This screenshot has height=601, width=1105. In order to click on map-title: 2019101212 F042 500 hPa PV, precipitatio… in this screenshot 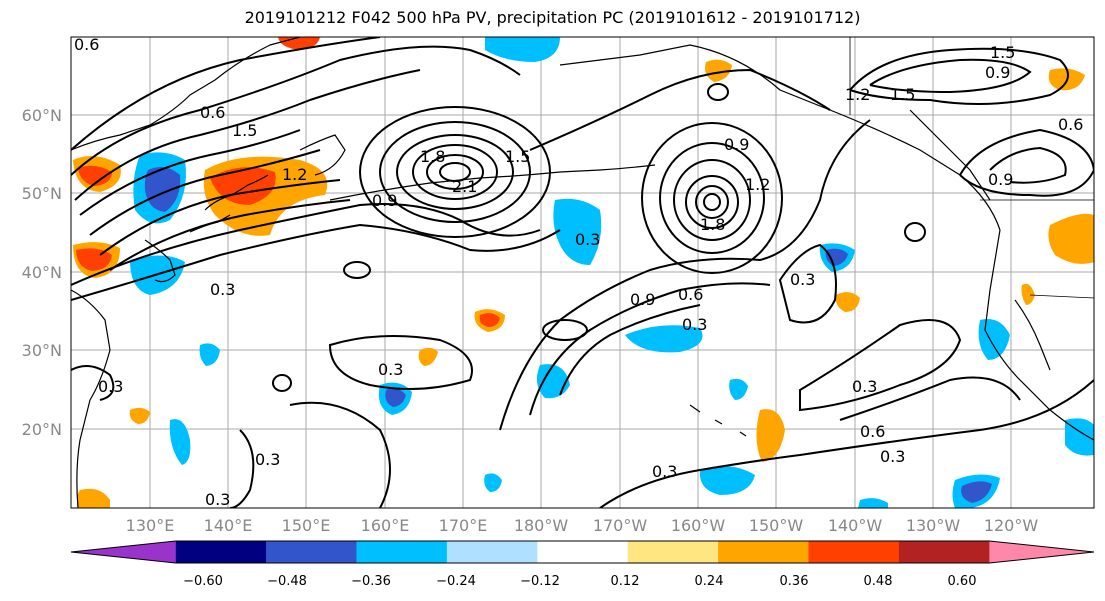, I will do `click(552, 17)`.